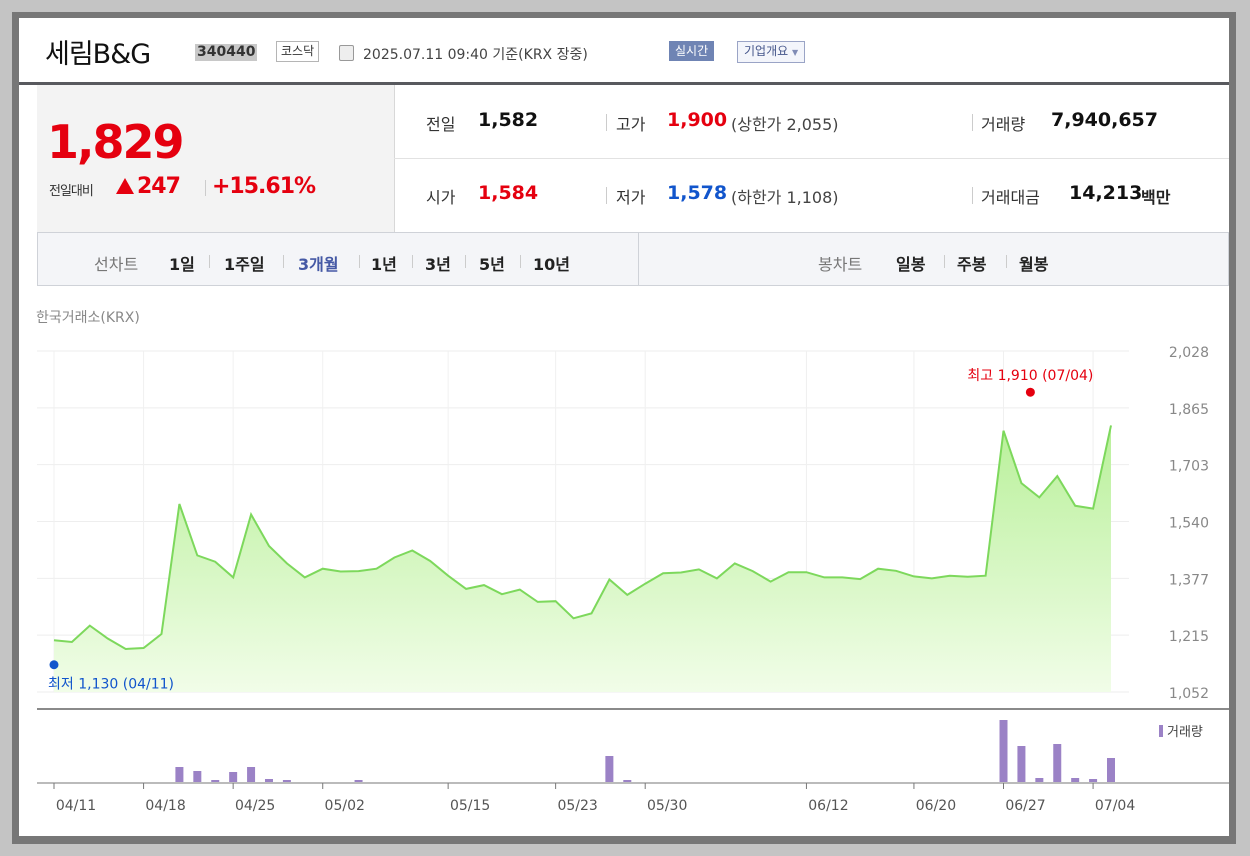  What do you see at coordinates (1030, 392) in the screenshot?
I see `high-marker` at bounding box center [1030, 392].